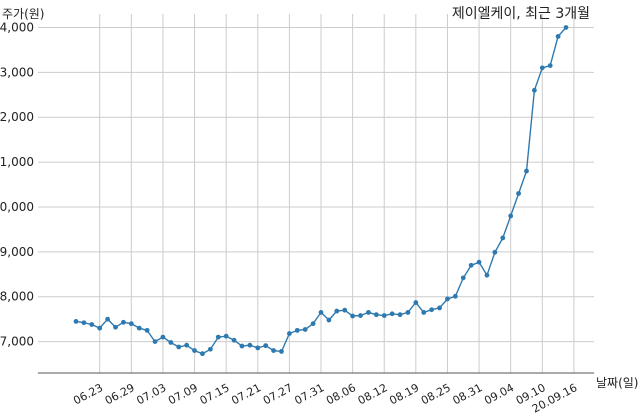  What do you see at coordinates (17, 297) in the screenshot?
I see `y-tick-label: 8,000` at bounding box center [17, 297].